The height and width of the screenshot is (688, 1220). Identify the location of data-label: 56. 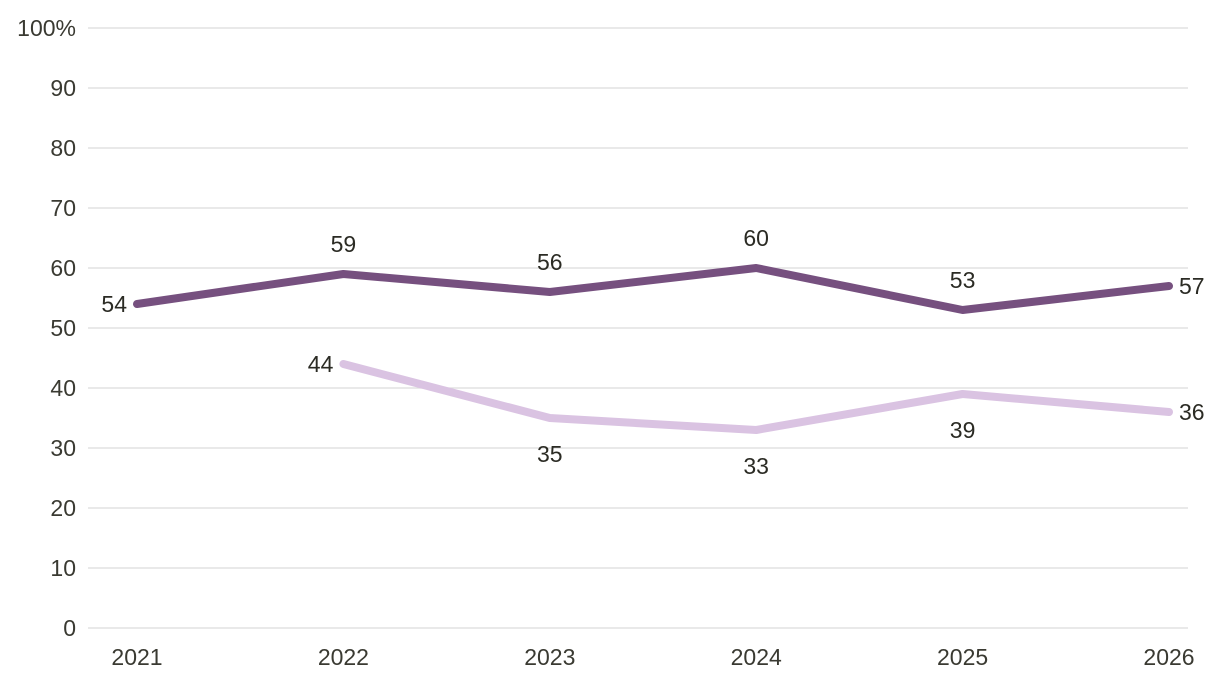
(550, 262).